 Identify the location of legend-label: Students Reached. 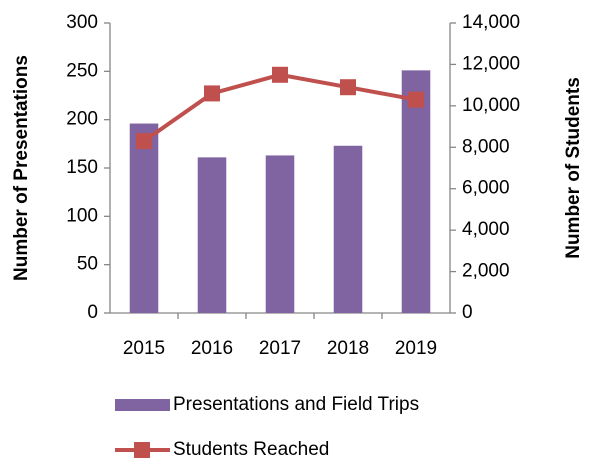
(251, 449).